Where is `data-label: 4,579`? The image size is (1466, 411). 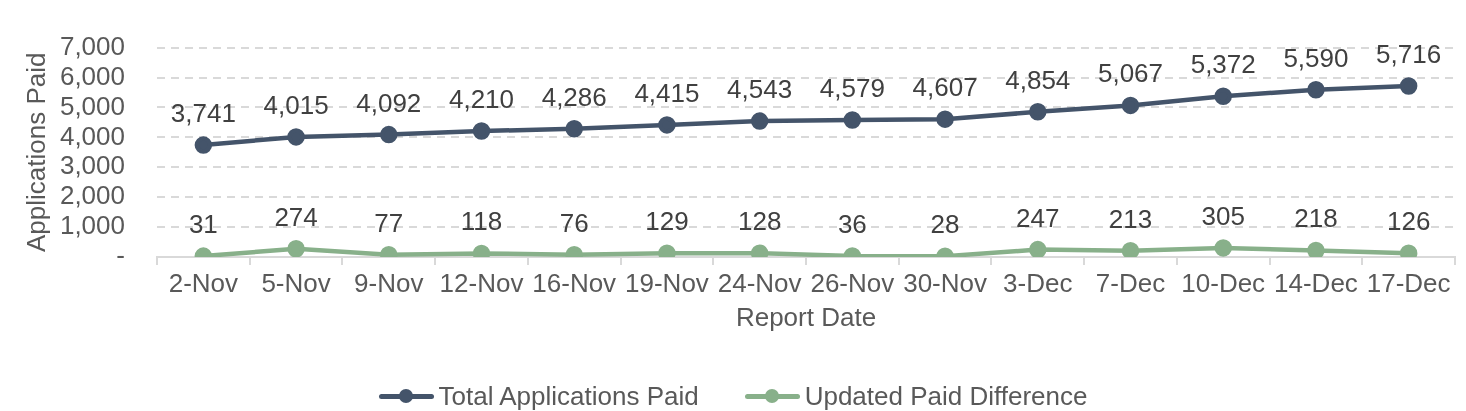 data-label: 4,579 is located at coordinates (852, 88).